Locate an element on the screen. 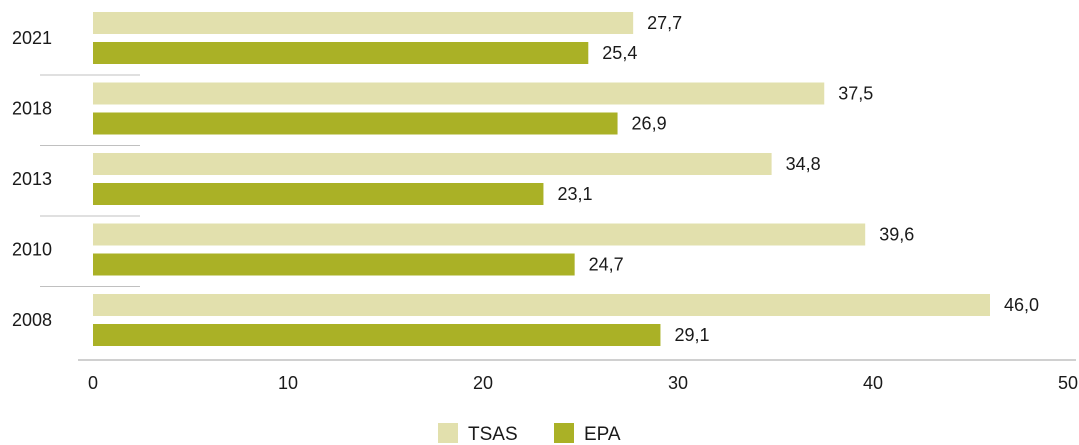  legend-swatch-tsas is located at coordinates (448, 433).